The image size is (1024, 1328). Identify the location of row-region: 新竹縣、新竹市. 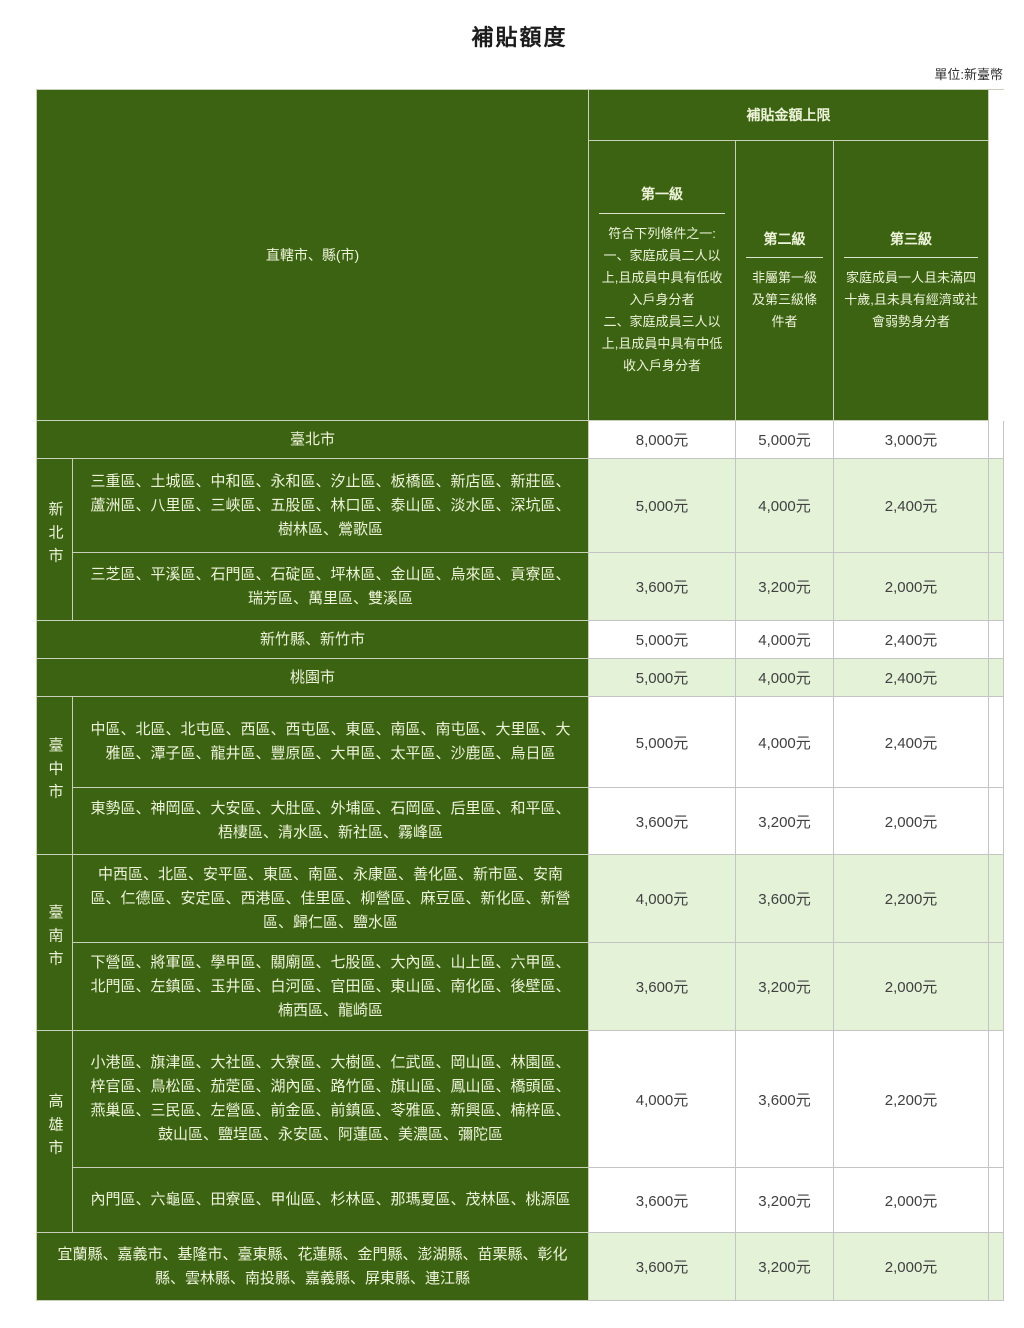
(313, 640).